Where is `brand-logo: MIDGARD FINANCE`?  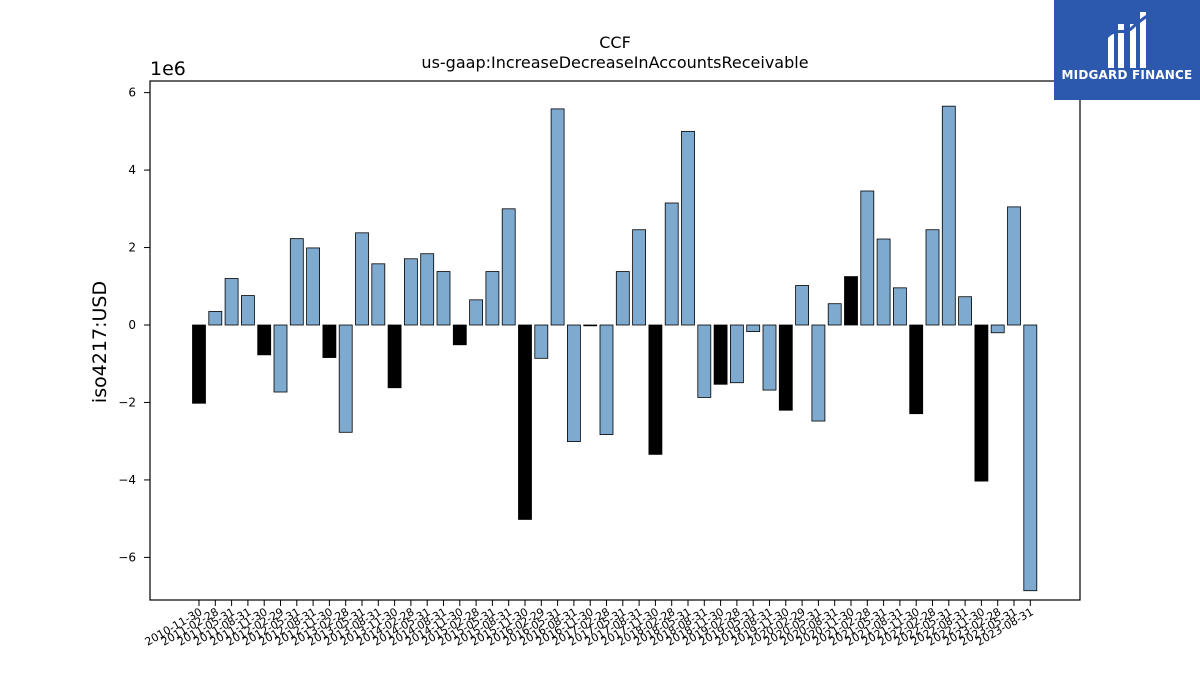
brand-logo: MIDGARD FINANCE is located at coordinates (1127, 50).